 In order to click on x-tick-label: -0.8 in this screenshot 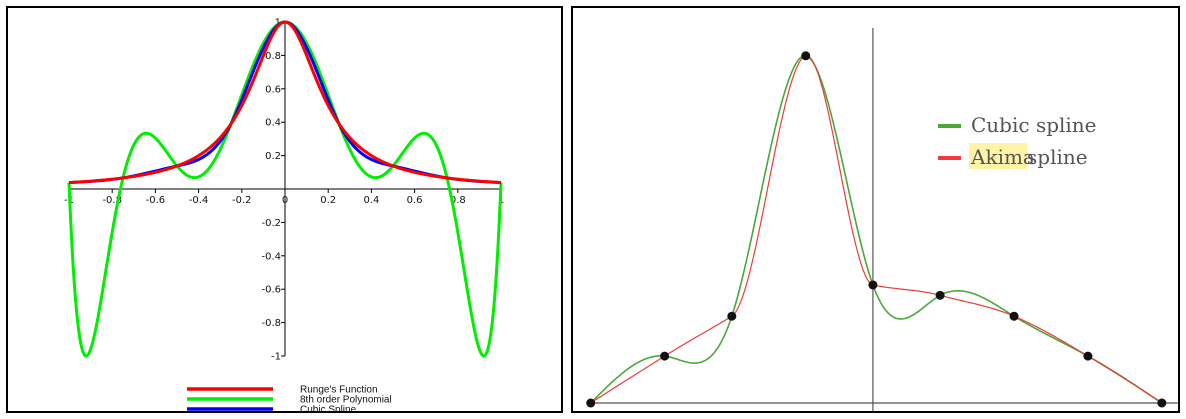, I will do `click(112, 200)`.